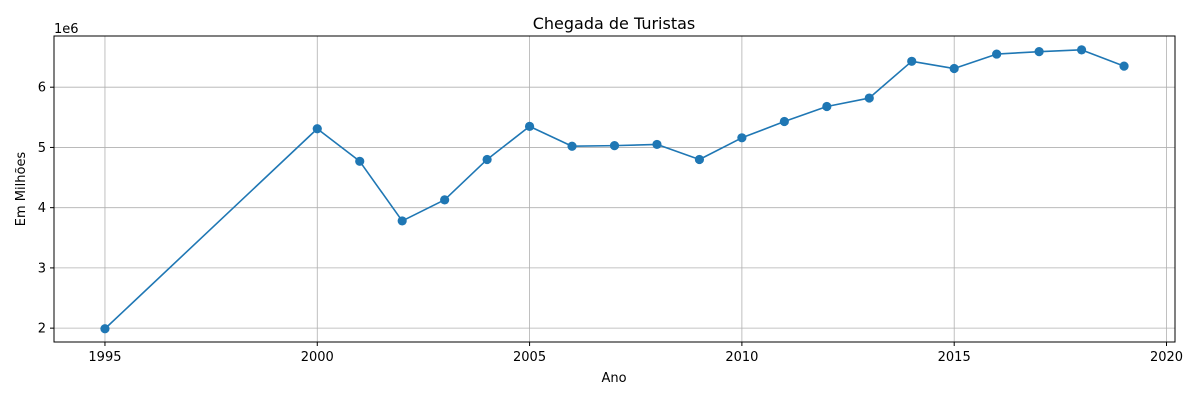 Image resolution: width=1200 pixels, height=400 pixels. What do you see at coordinates (42, 88) in the screenshot?
I see `y-tick-label: 6` at bounding box center [42, 88].